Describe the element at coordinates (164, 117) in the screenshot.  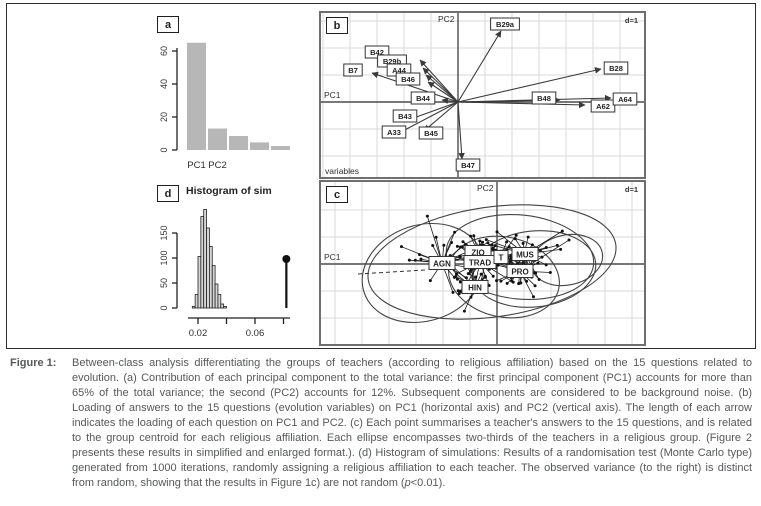
I see `panel-a-ytick: 20` at that location.